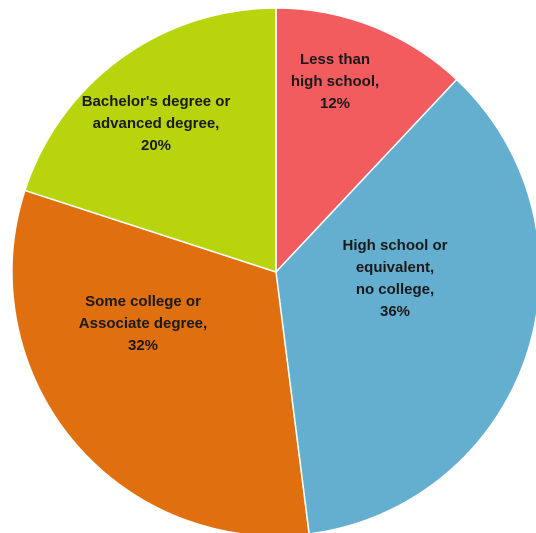 The image size is (536, 533). I want to click on pie-slice-label-line: no college,, so click(395, 289).